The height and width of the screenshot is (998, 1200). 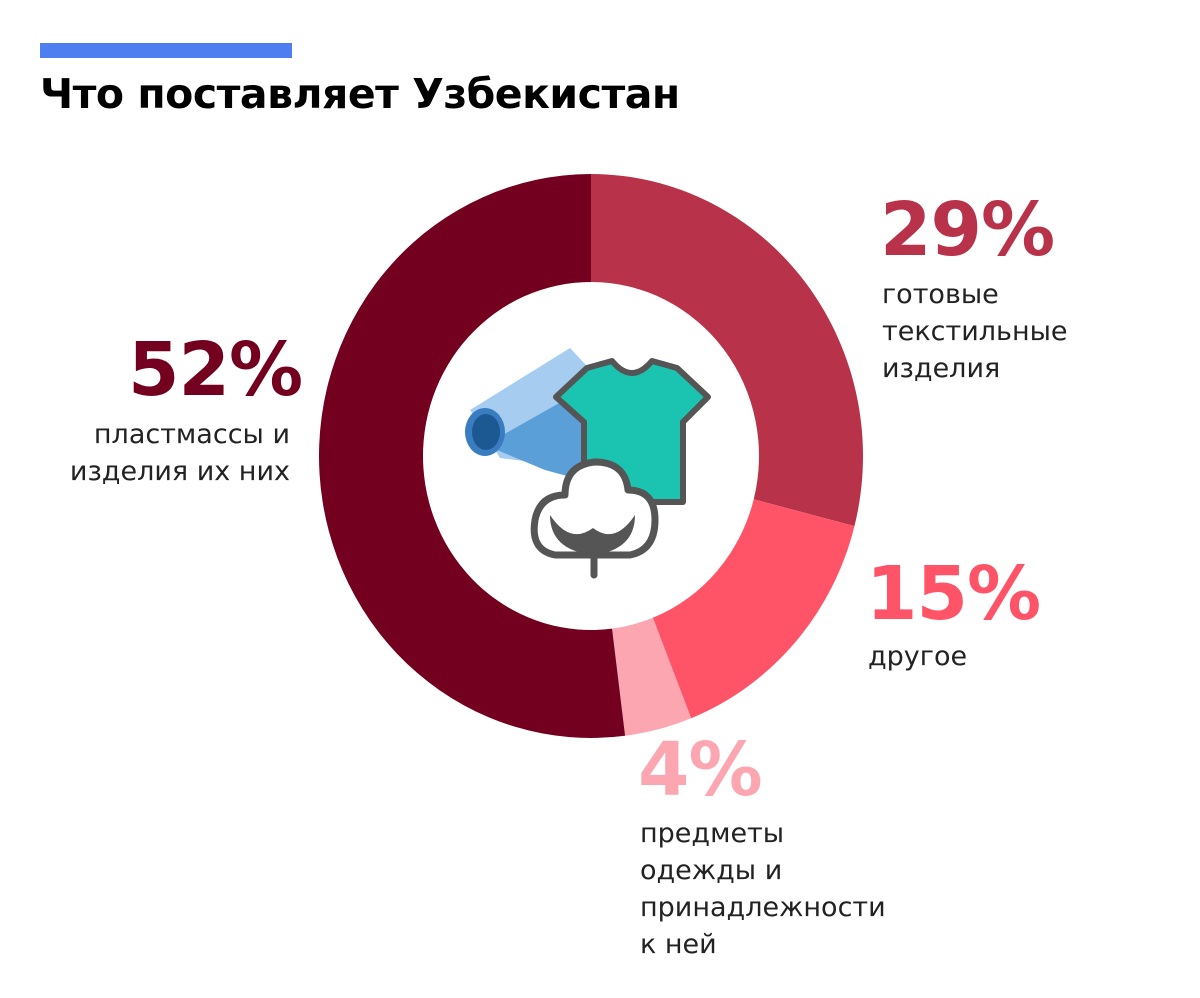 I want to click on slice-name-plastics: пластмассы и изделия их них, so click(x=179, y=453).